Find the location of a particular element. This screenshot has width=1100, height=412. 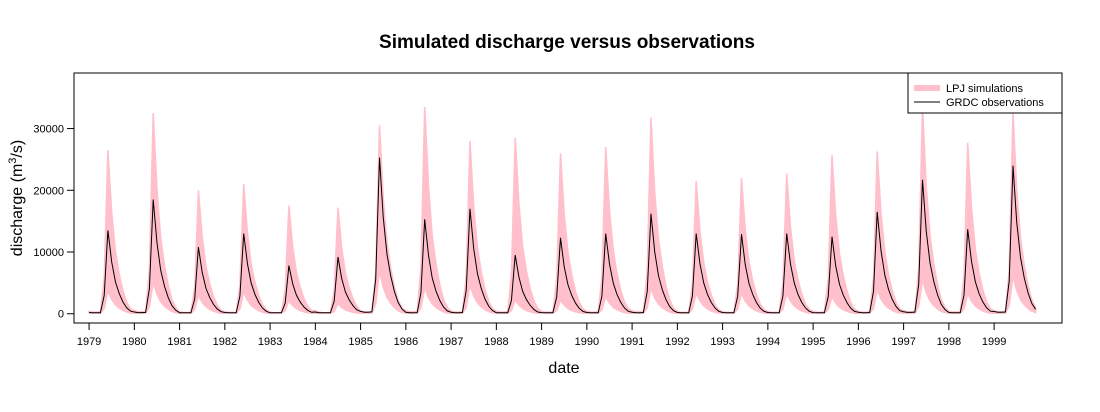

x-tick-label: 1986 is located at coordinates (406, 342).